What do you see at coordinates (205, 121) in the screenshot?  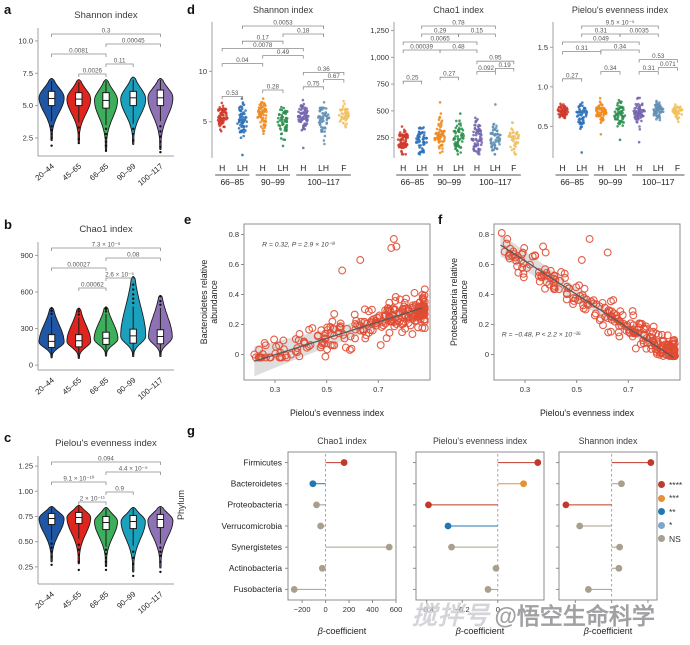 I see `svg-text: 5` at bounding box center [205, 121].